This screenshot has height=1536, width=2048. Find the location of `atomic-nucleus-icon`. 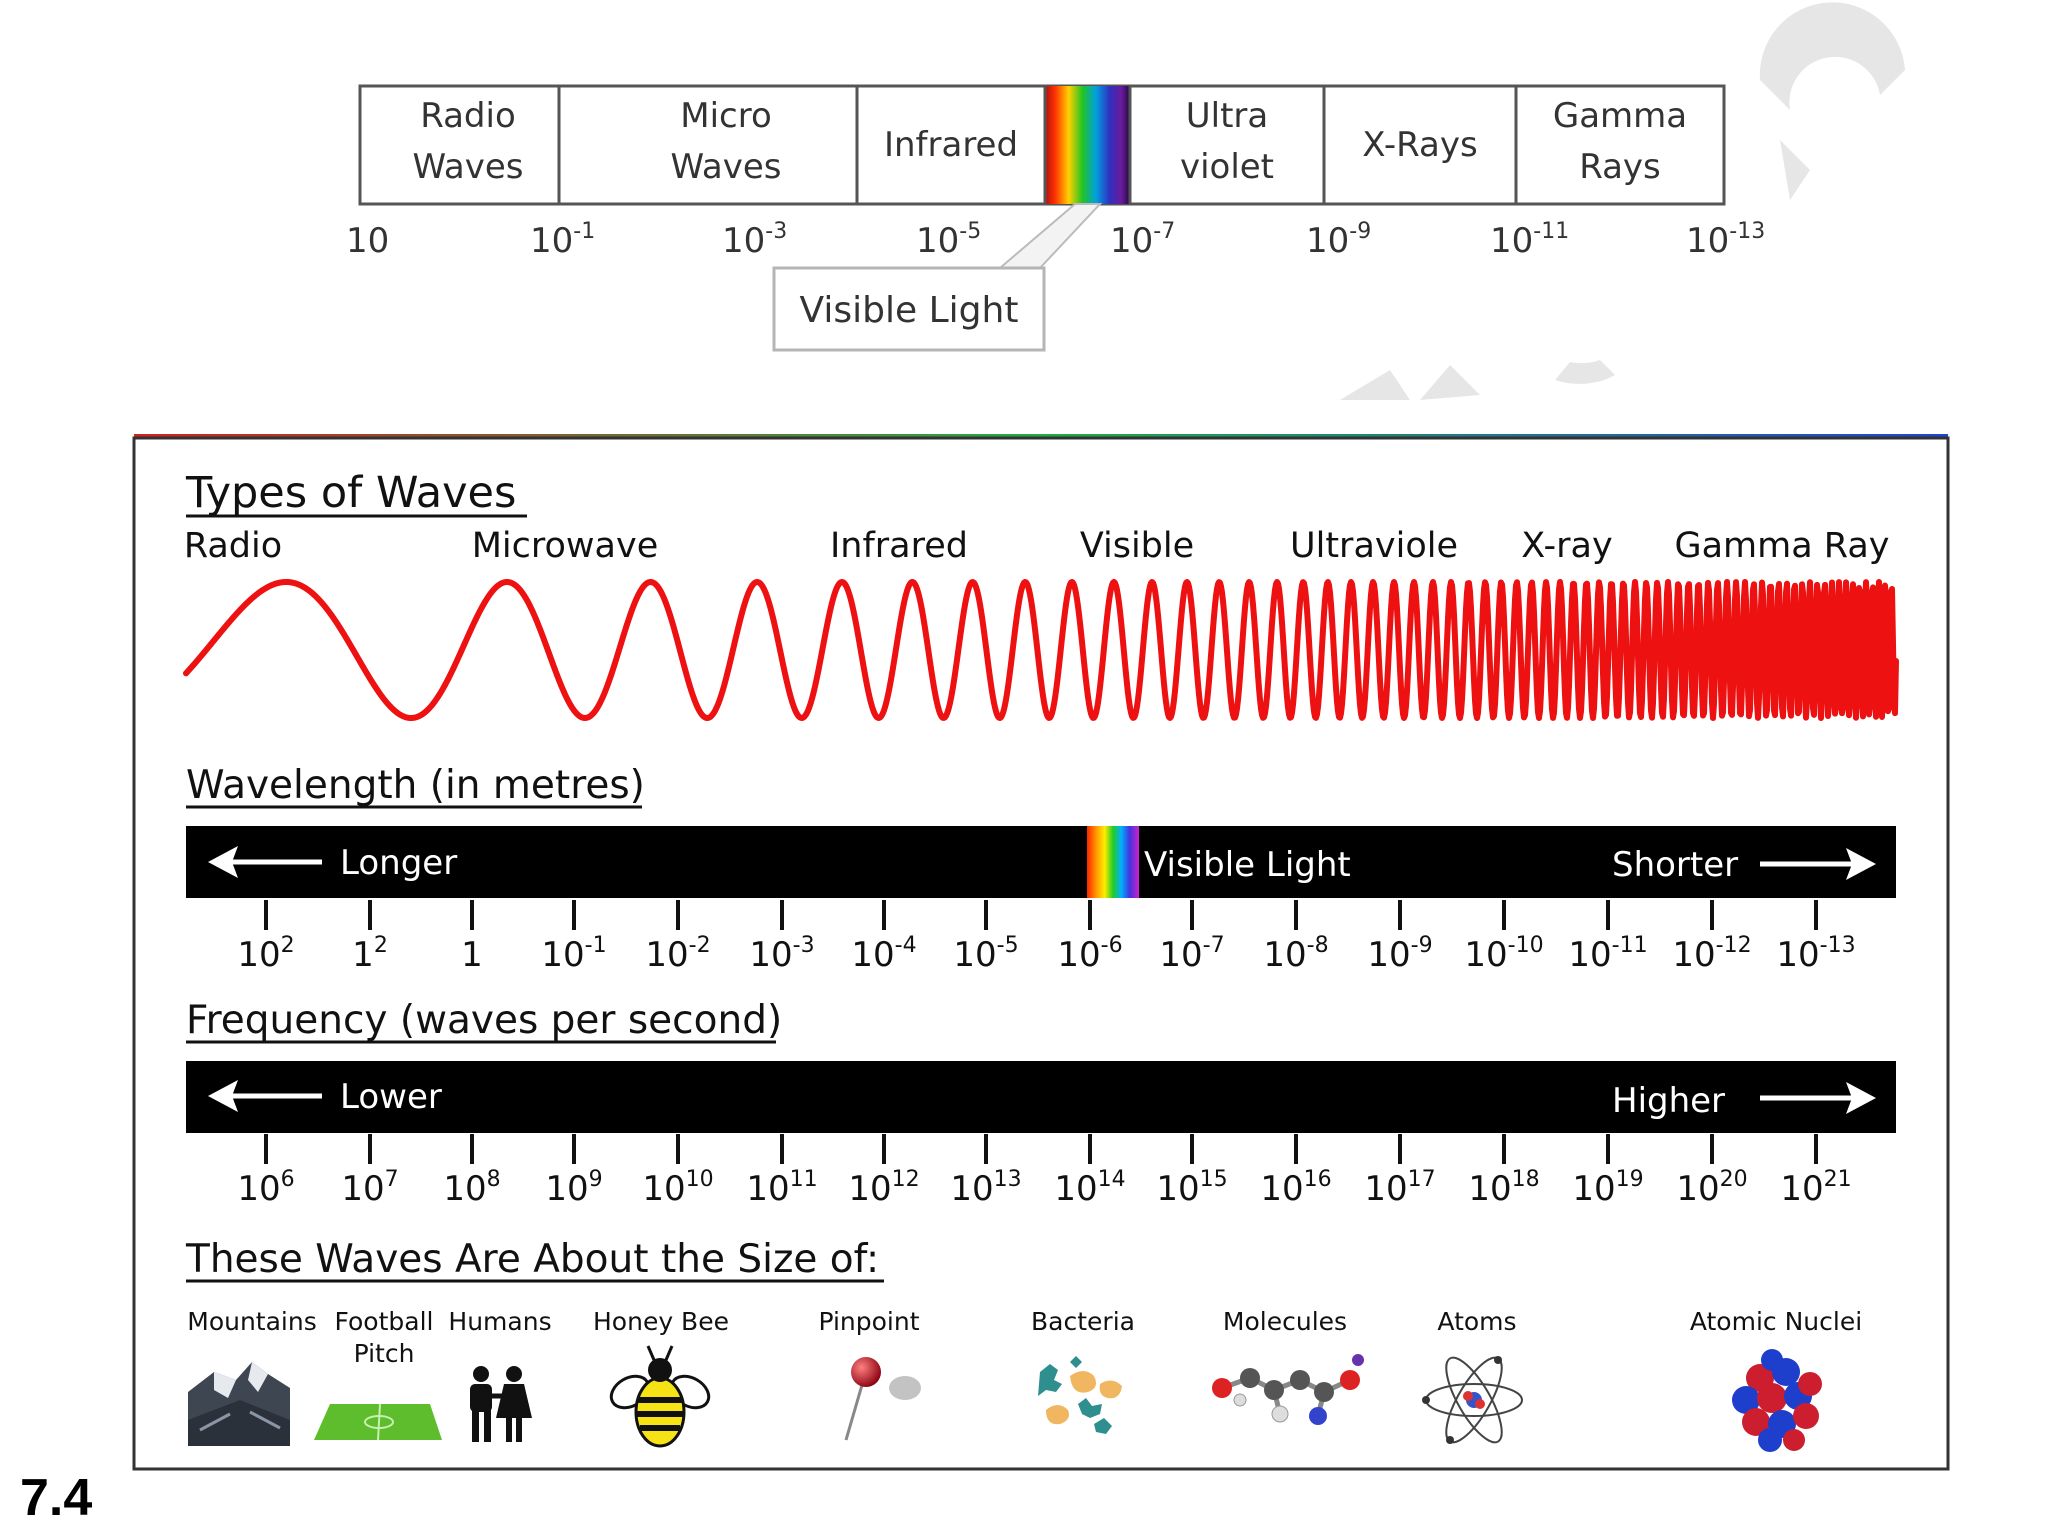

atomic-nucleus-icon is located at coordinates (1777, 1400).